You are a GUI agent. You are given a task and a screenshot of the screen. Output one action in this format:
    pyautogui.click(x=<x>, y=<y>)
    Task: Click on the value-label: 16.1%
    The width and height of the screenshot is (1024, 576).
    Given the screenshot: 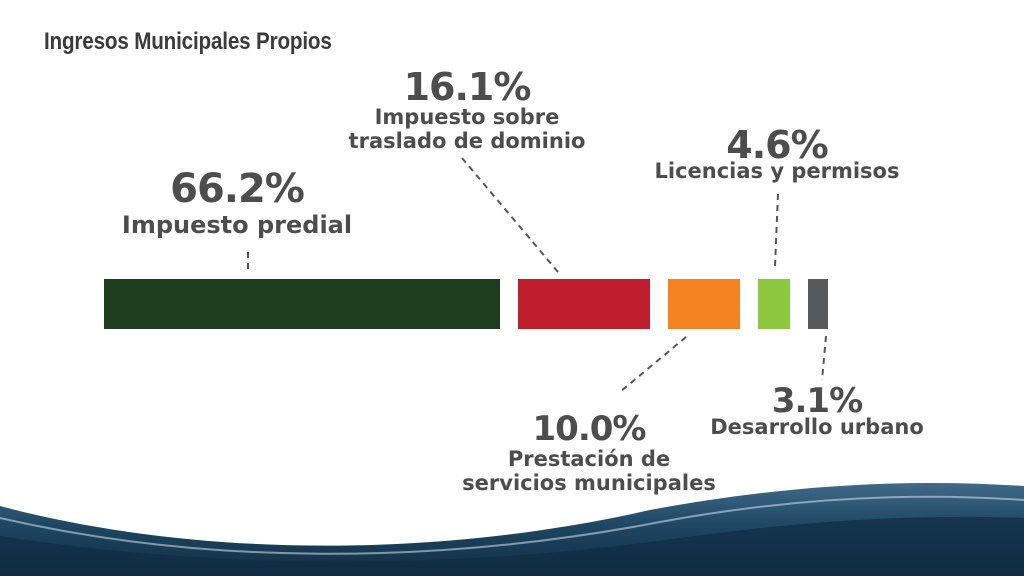 What is the action you would take?
    pyautogui.click(x=467, y=87)
    